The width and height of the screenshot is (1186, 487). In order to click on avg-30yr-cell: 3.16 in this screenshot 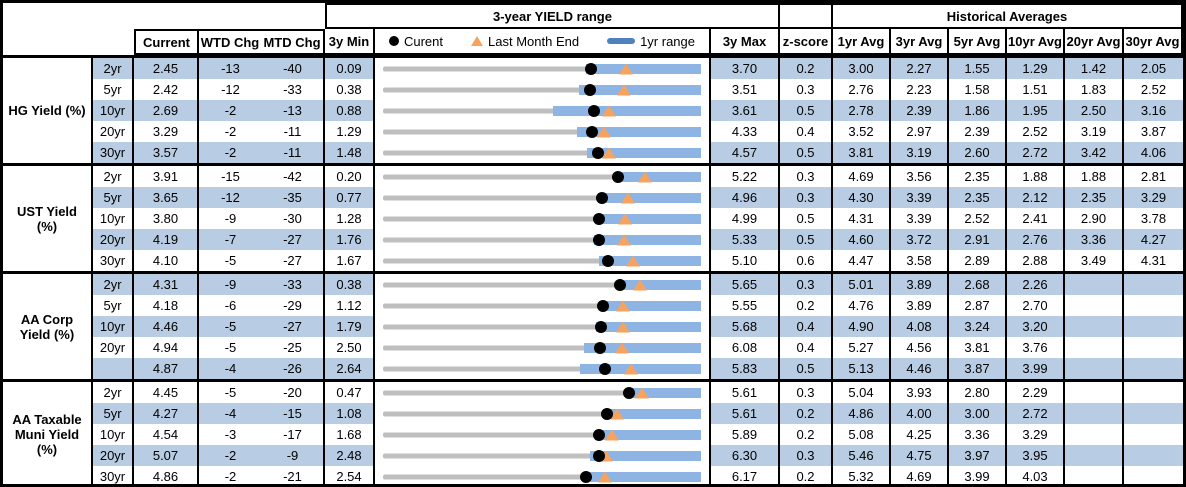, I will do `click(1153, 110)`.